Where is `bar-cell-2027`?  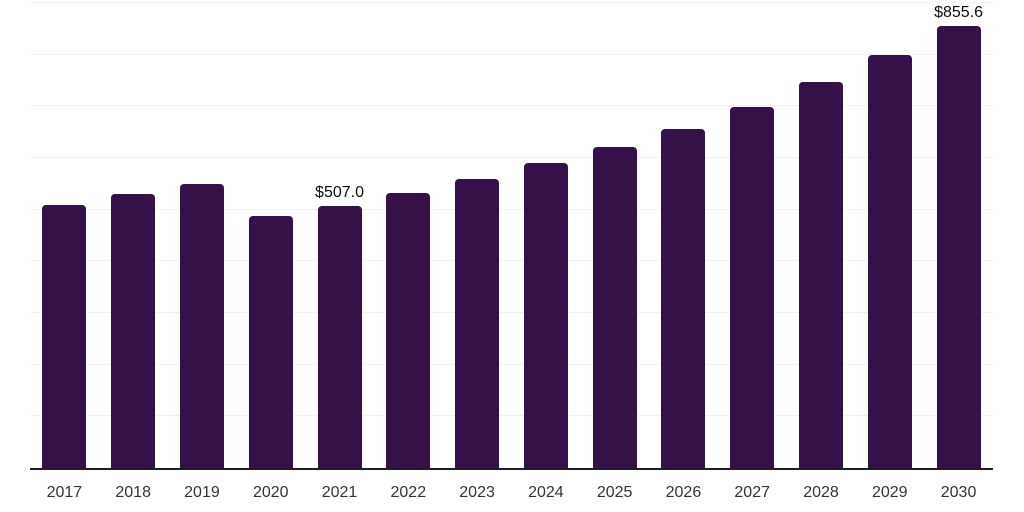
bar-cell-2027 is located at coordinates (752, 235).